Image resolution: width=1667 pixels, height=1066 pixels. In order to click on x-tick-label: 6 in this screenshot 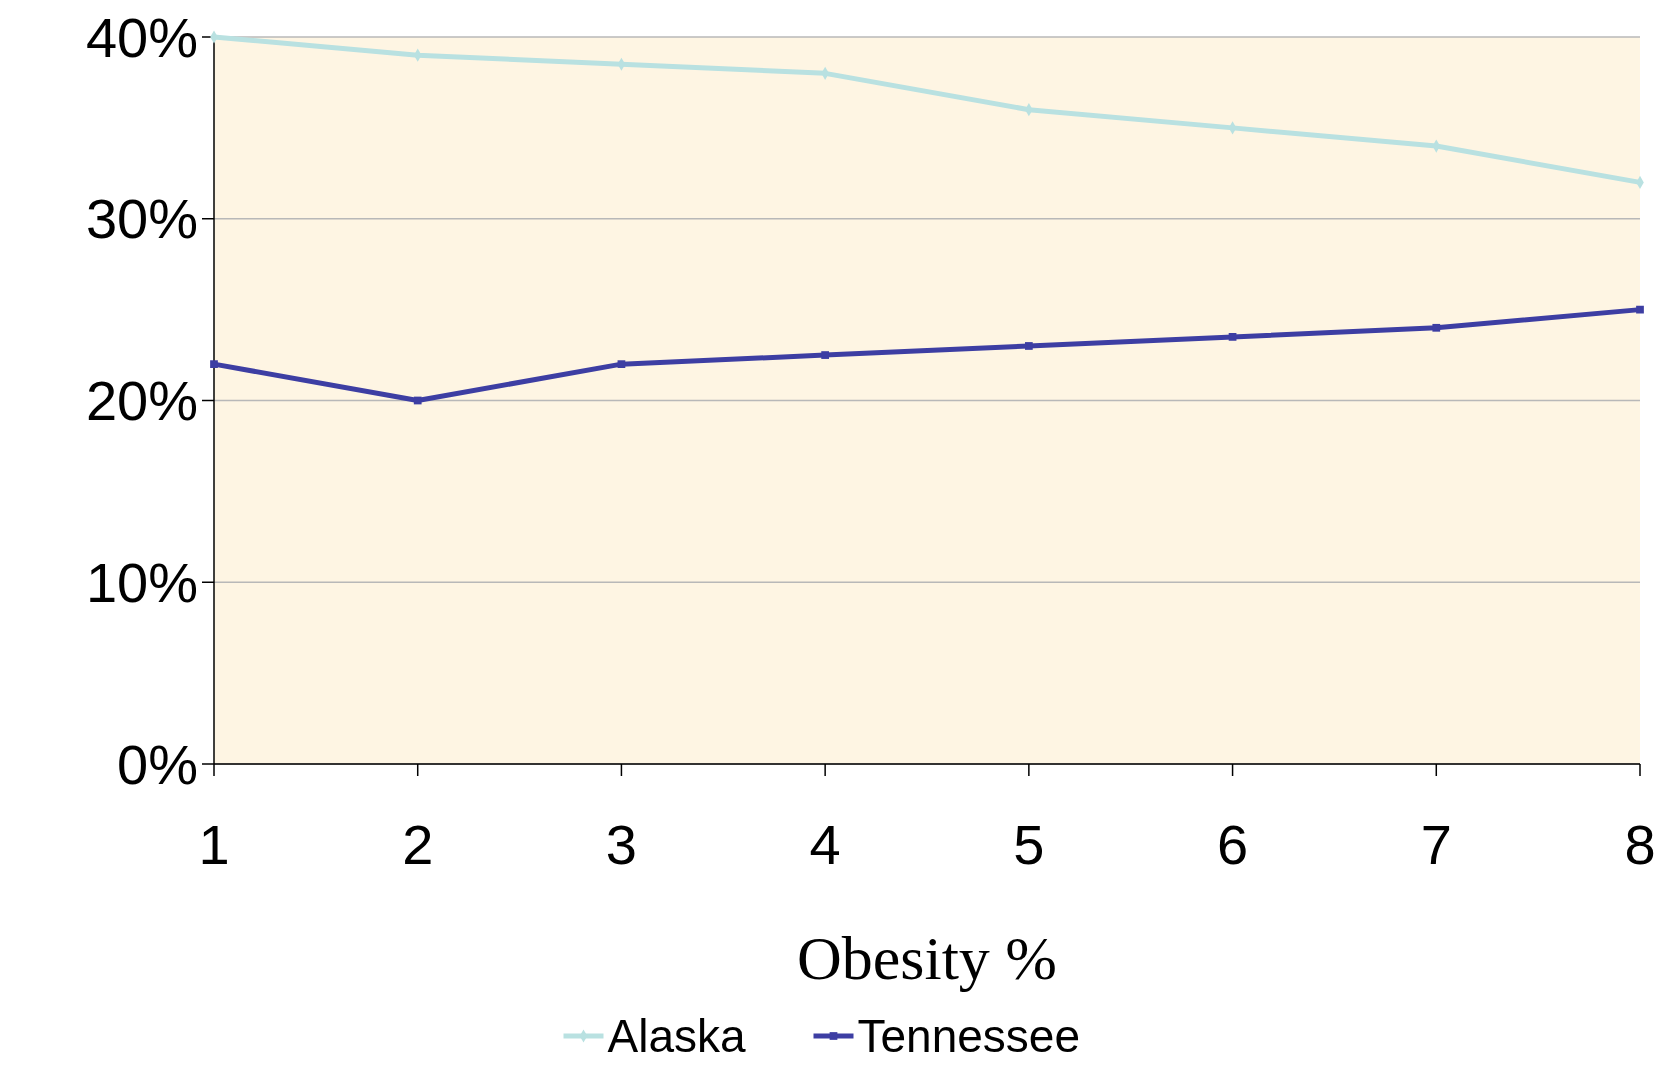, I will do `click(1232, 844)`.